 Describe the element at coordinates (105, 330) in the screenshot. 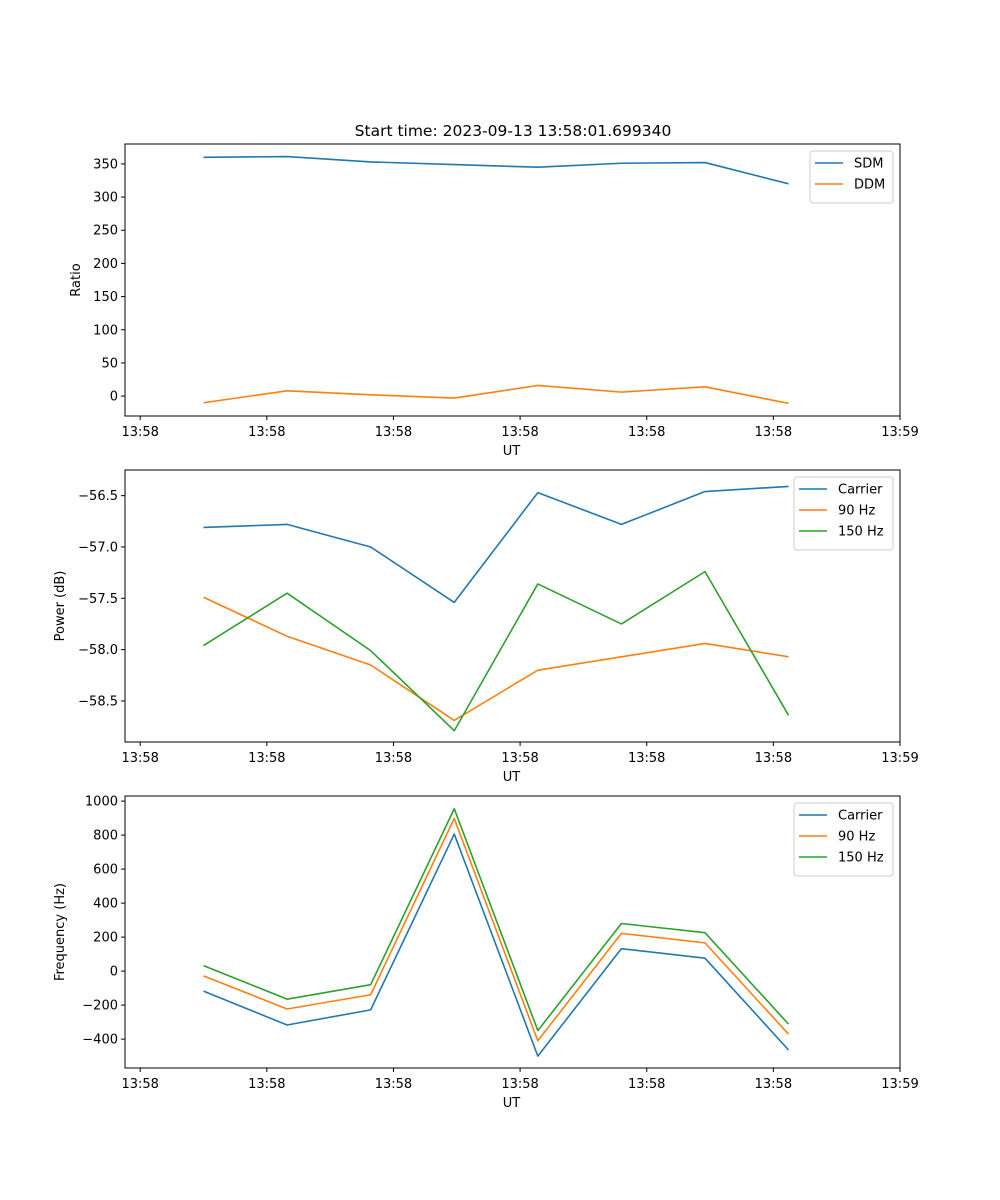

I see `ratio-y-tick-label: 100` at that location.